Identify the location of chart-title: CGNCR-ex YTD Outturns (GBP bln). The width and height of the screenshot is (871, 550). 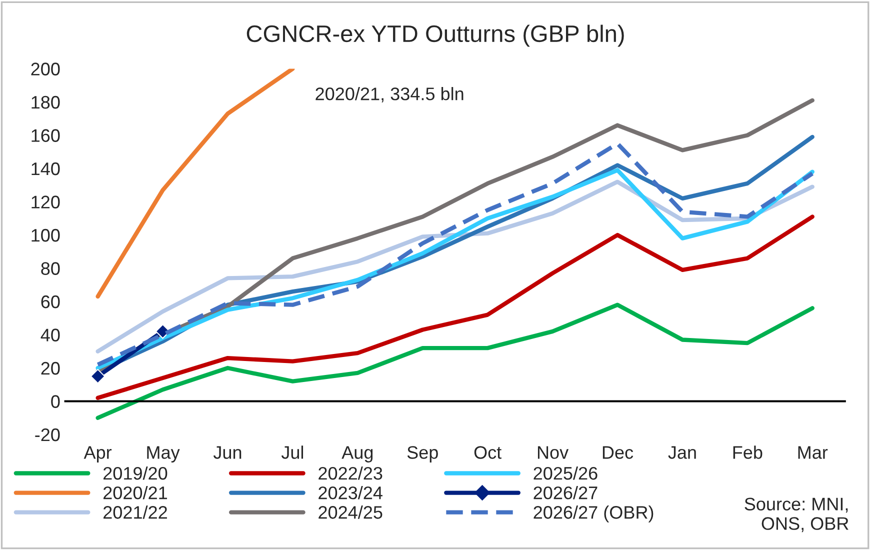
(435, 35).